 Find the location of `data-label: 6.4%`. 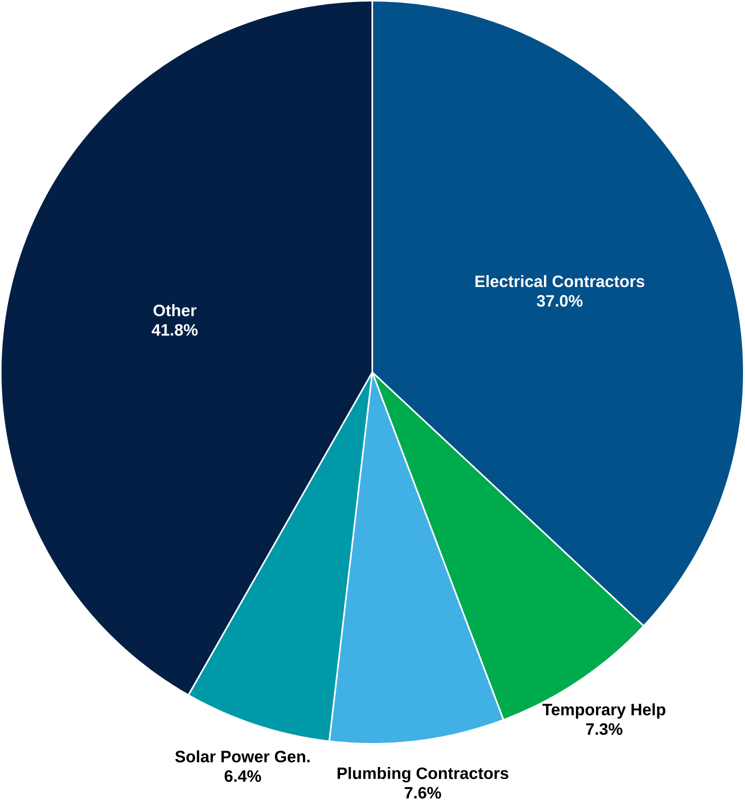

data-label: 6.4% is located at coordinates (243, 776).